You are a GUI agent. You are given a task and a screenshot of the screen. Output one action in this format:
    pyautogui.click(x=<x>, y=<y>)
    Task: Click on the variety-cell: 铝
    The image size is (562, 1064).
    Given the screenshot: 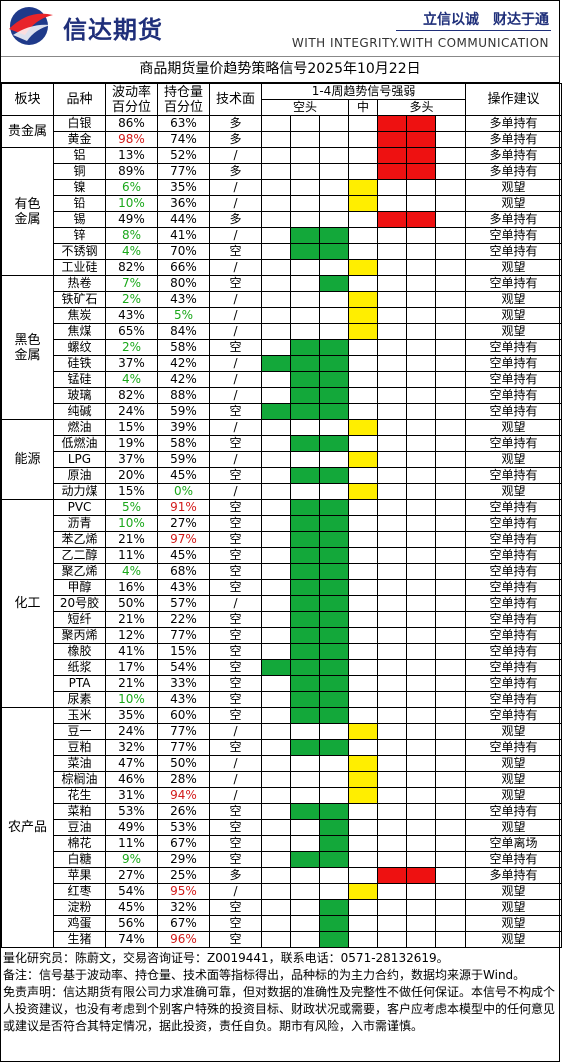 What is the action you would take?
    pyautogui.click(x=79, y=155)
    